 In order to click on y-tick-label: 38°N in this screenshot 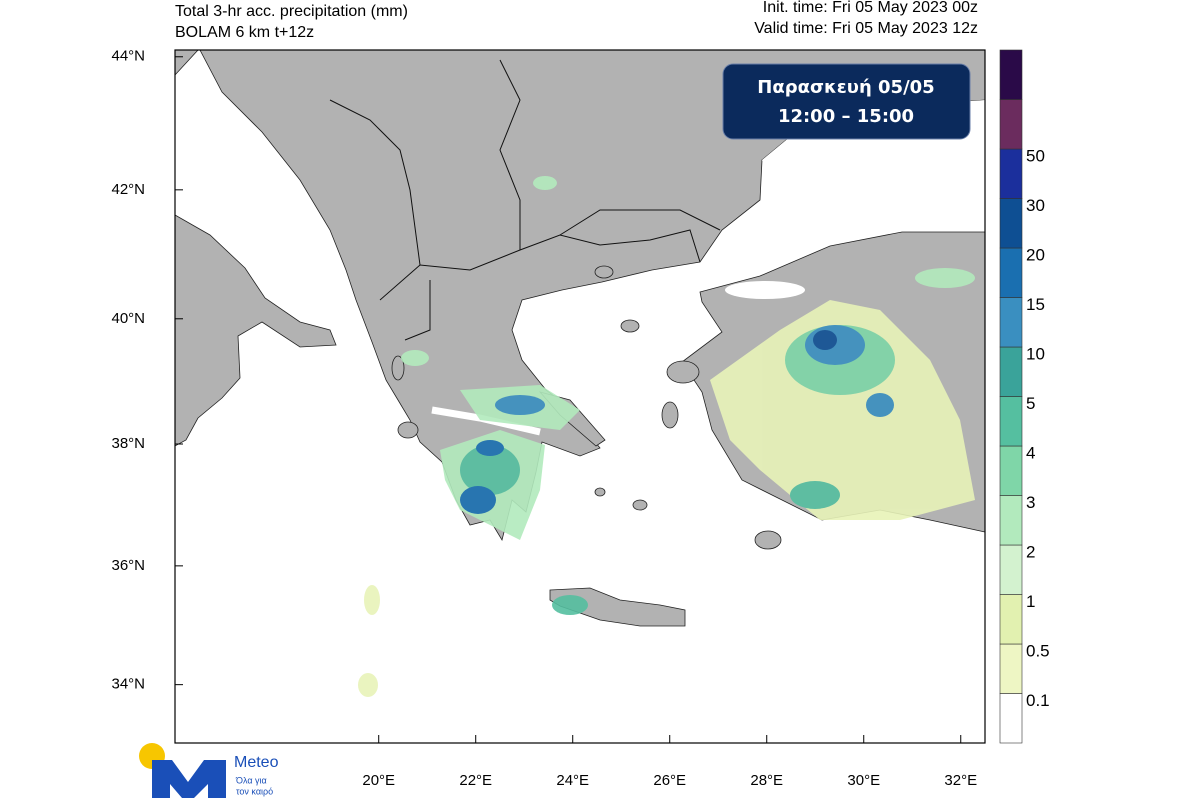, I will do `click(128, 443)`.